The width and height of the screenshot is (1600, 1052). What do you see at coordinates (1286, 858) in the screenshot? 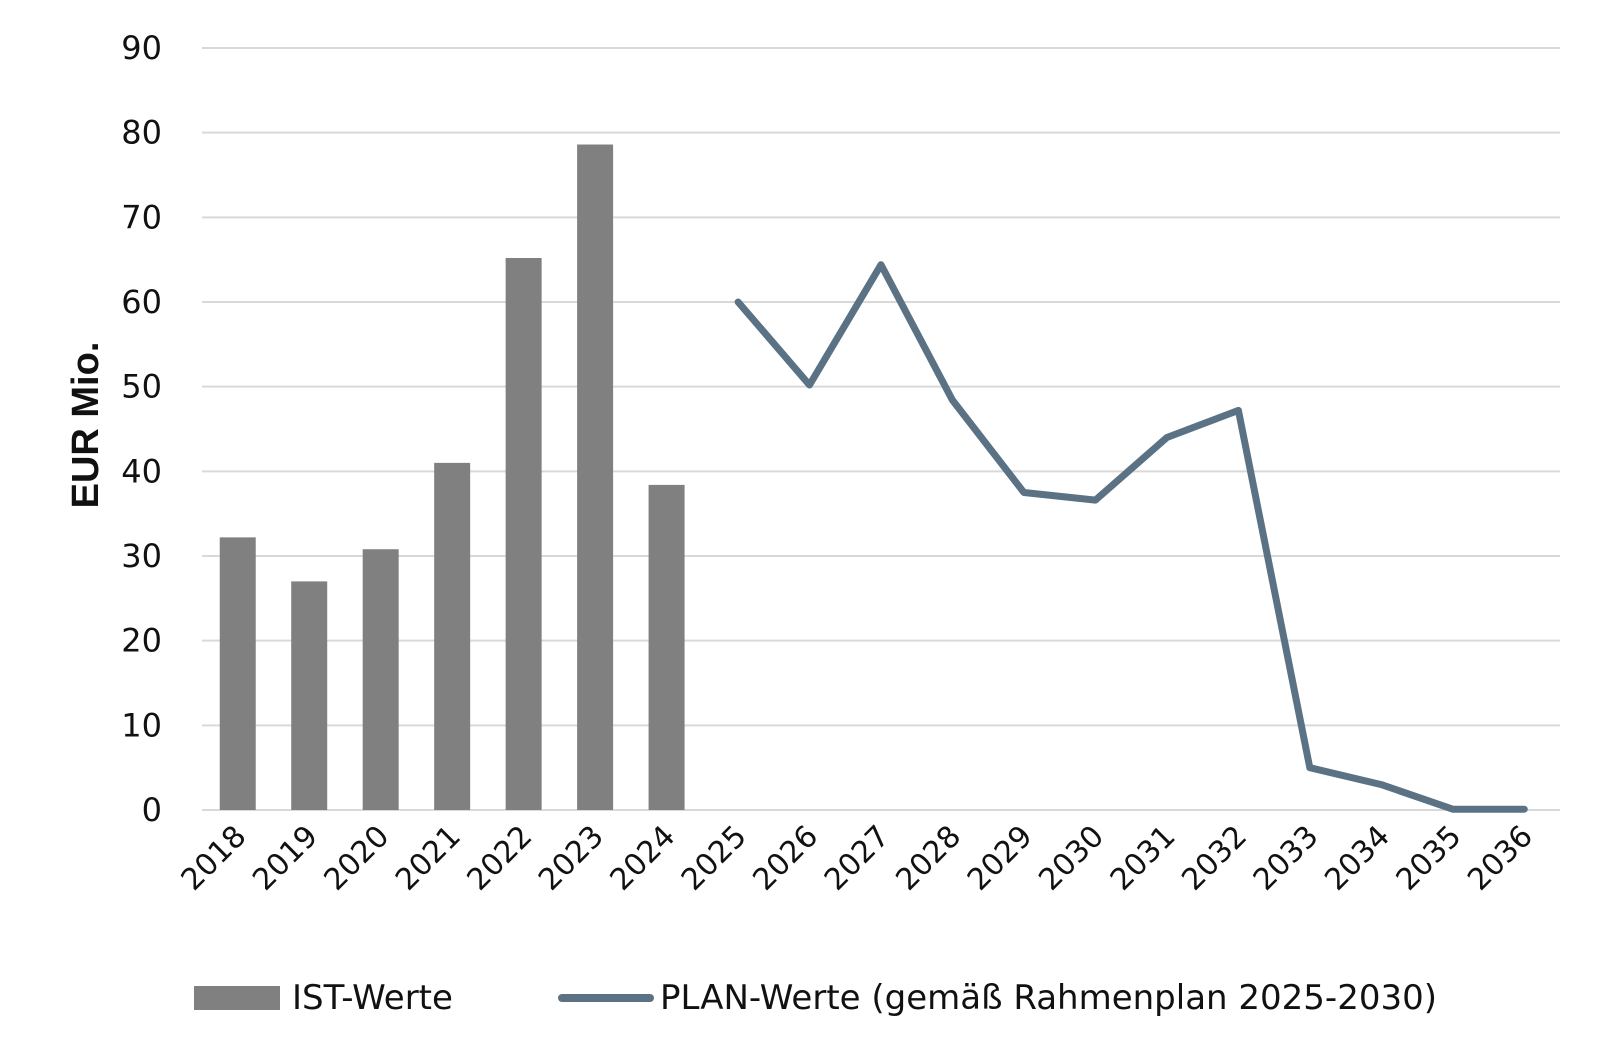
I see `x-tick-label: 2033` at bounding box center [1286, 858].